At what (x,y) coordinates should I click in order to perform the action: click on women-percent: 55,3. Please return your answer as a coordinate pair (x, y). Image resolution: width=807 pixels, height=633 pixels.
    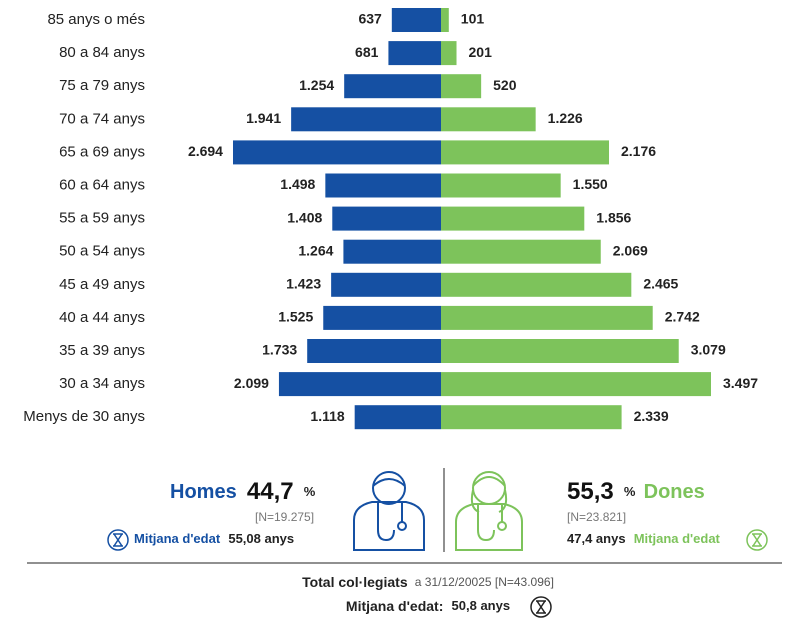
    Looking at the image, I should click on (590, 491).